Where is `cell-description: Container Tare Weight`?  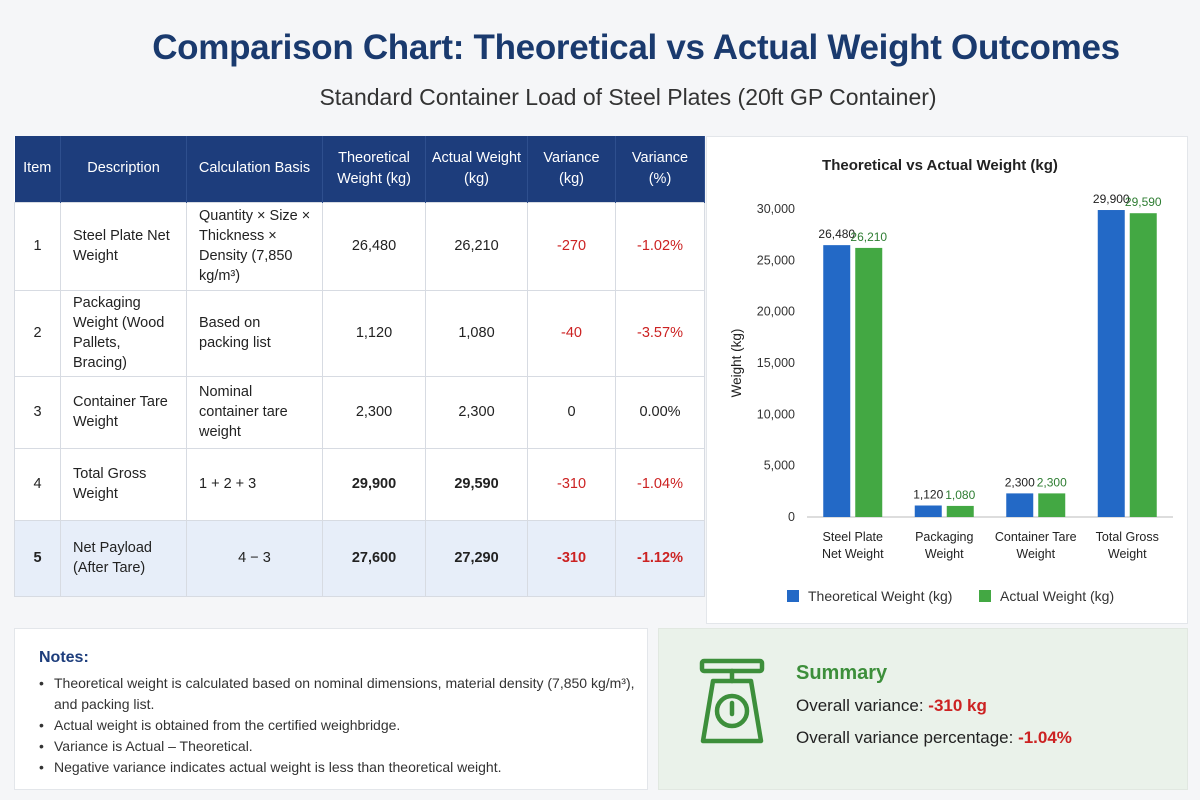 cell-description: Container Tare Weight is located at coordinates (123, 412).